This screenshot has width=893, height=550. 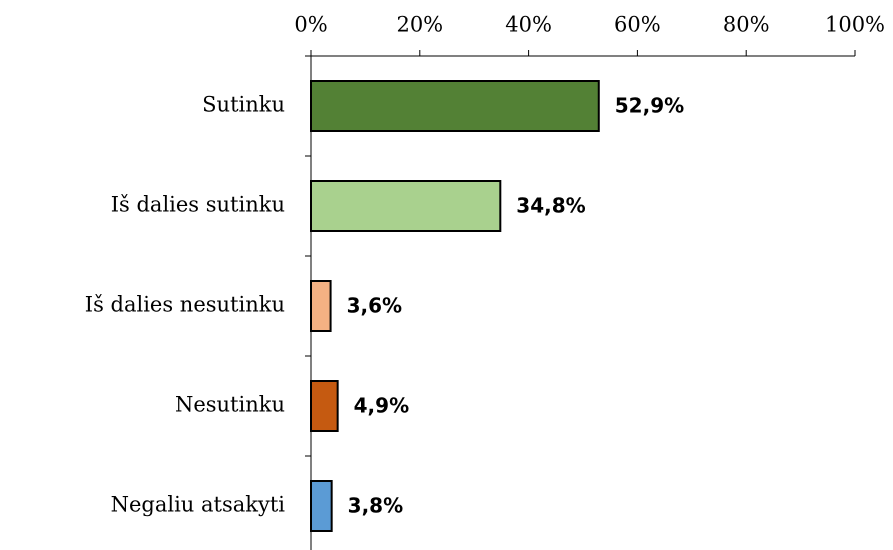 What do you see at coordinates (746, 25) in the screenshot?
I see `x-tick-label: 80%` at bounding box center [746, 25].